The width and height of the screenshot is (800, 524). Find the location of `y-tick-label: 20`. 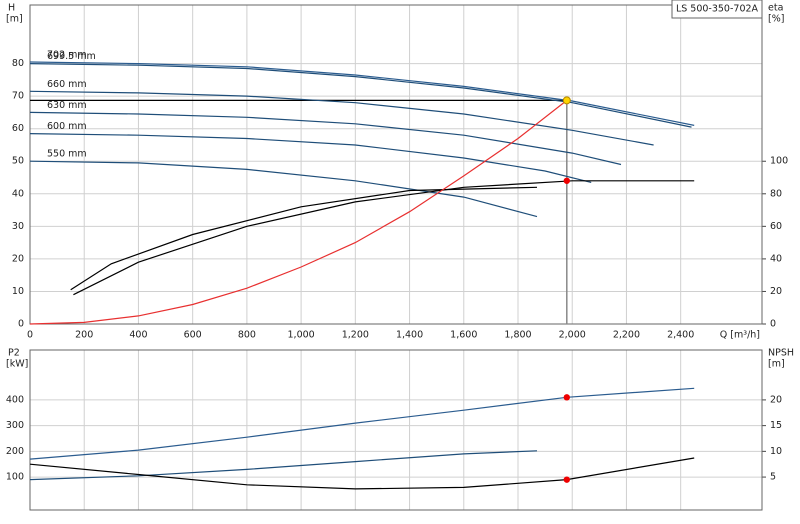

y-tick-label: 20 is located at coordinates (18, 258).